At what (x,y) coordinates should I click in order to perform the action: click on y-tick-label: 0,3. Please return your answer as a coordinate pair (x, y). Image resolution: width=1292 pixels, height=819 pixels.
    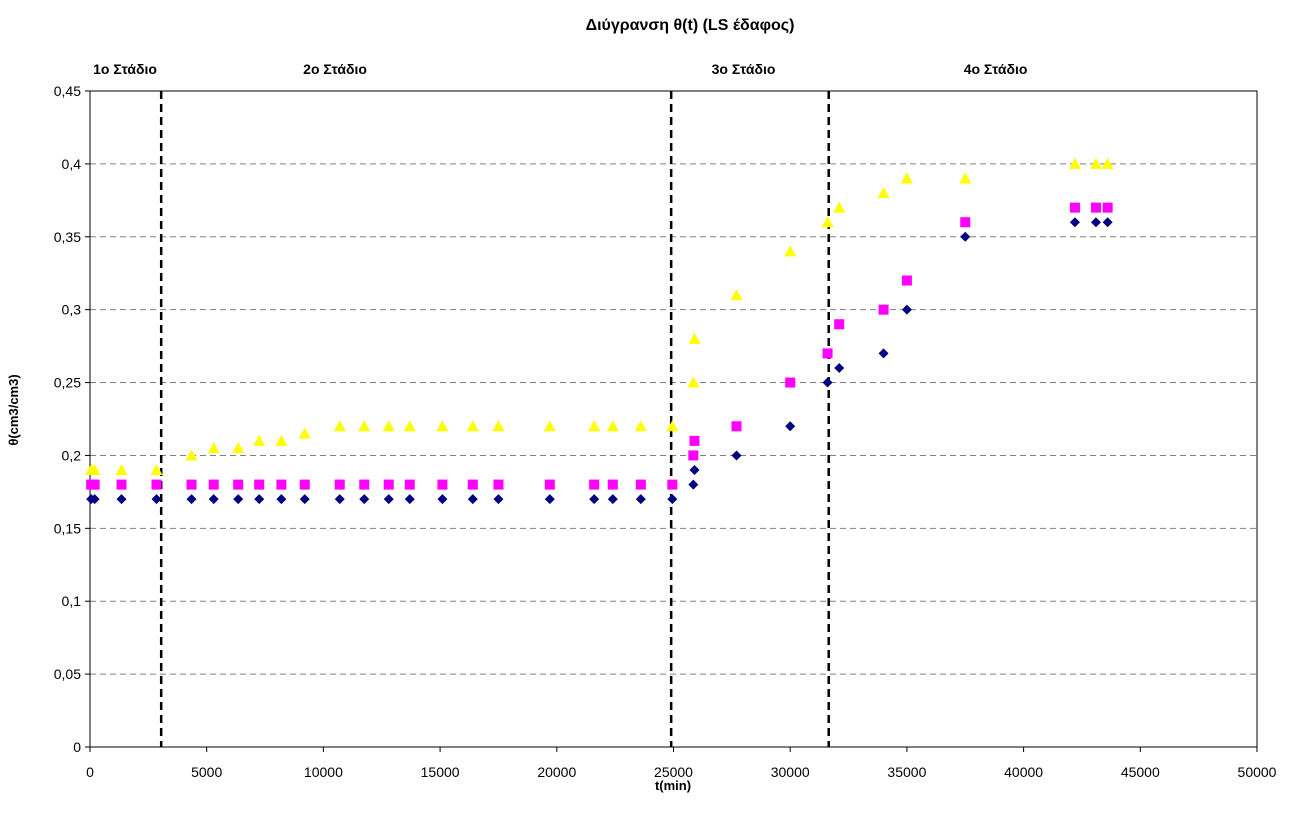
    Looking at the image, I should click on (72, 310).